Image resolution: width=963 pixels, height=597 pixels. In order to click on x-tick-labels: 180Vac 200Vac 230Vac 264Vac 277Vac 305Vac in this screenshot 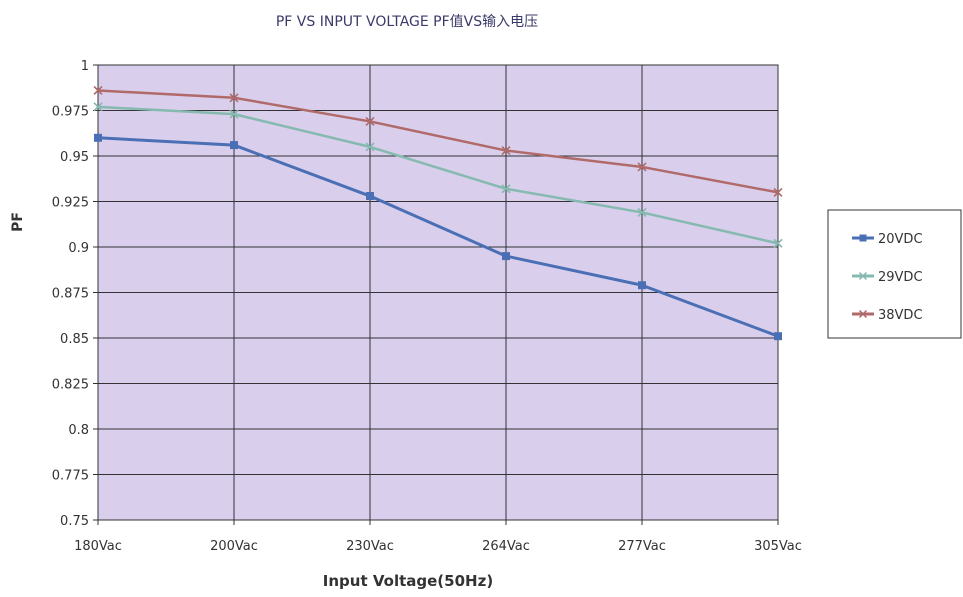, I will do `click(438, 546)`.